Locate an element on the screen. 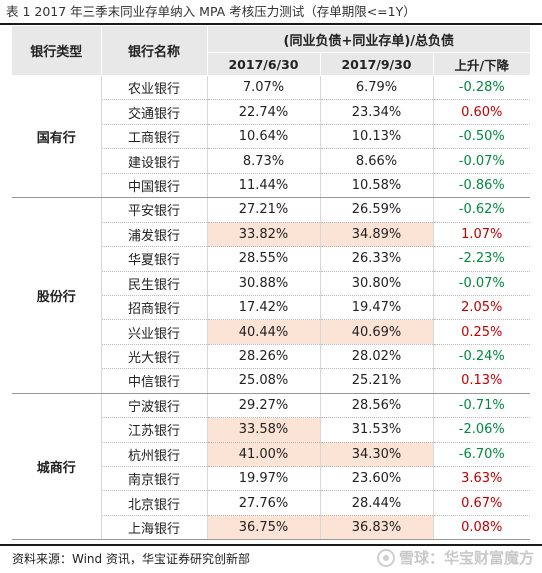  ratio-2017-06-30-cell: 41.00% is located at coordinates (264, 455).